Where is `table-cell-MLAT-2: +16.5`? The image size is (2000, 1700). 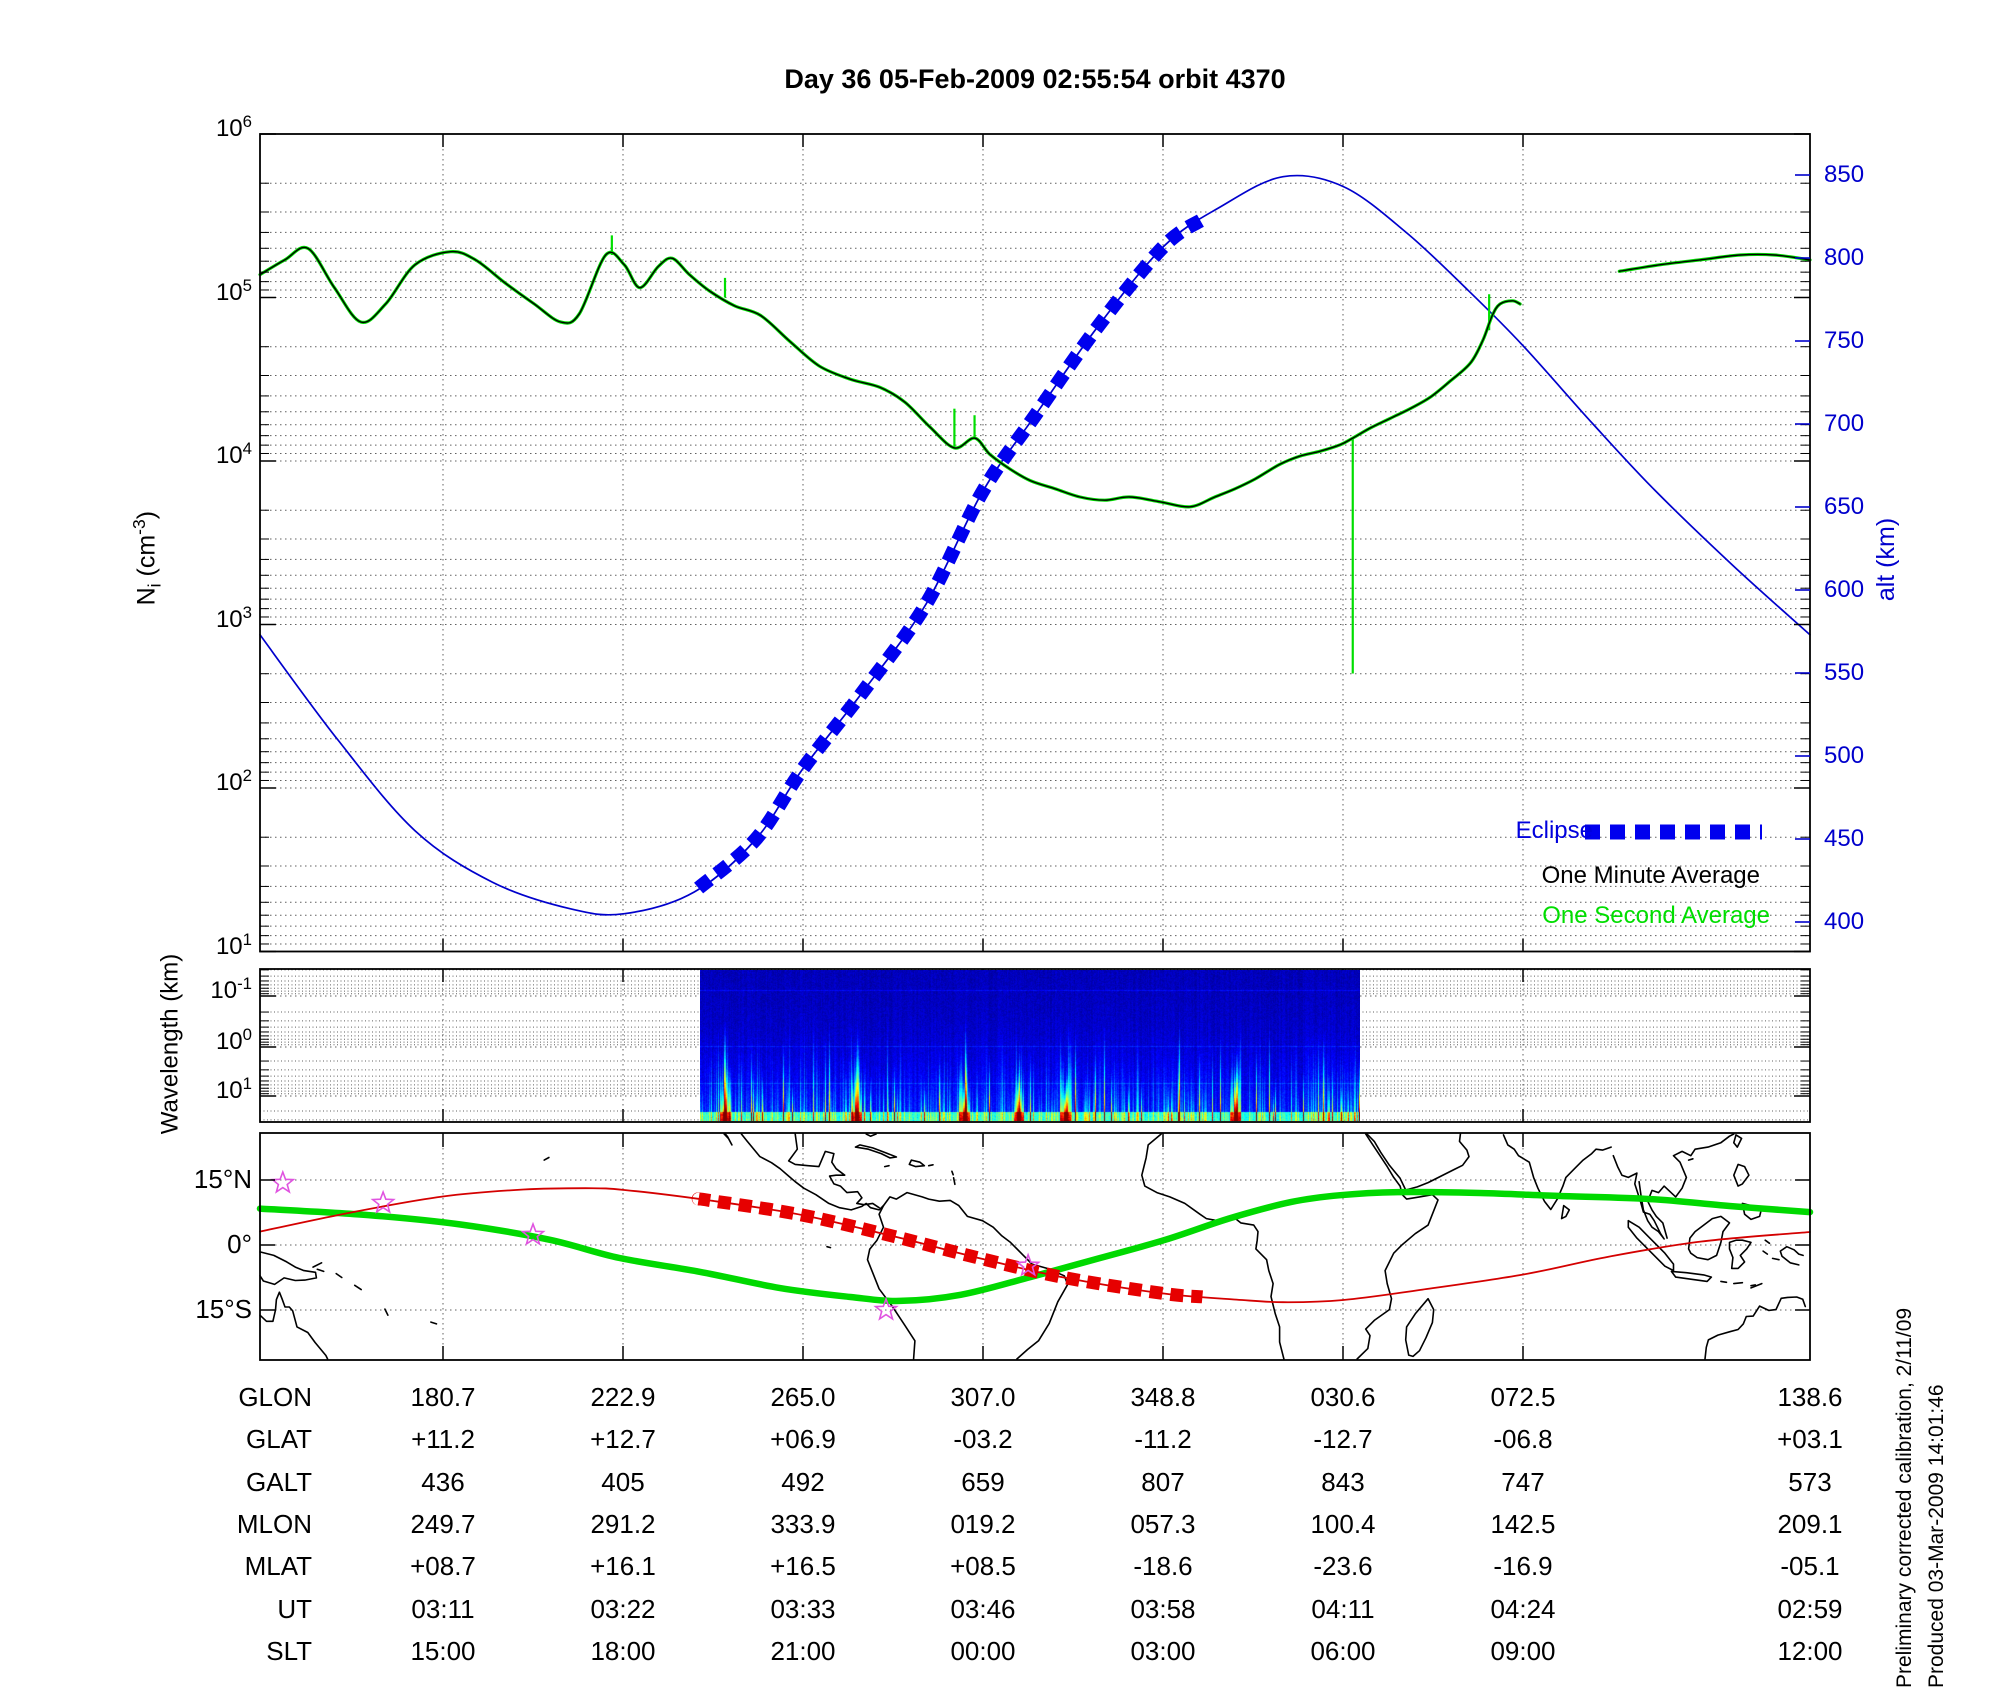
table-cell-MLAT-2: +16.5 is located at coordinates (803, 1566).